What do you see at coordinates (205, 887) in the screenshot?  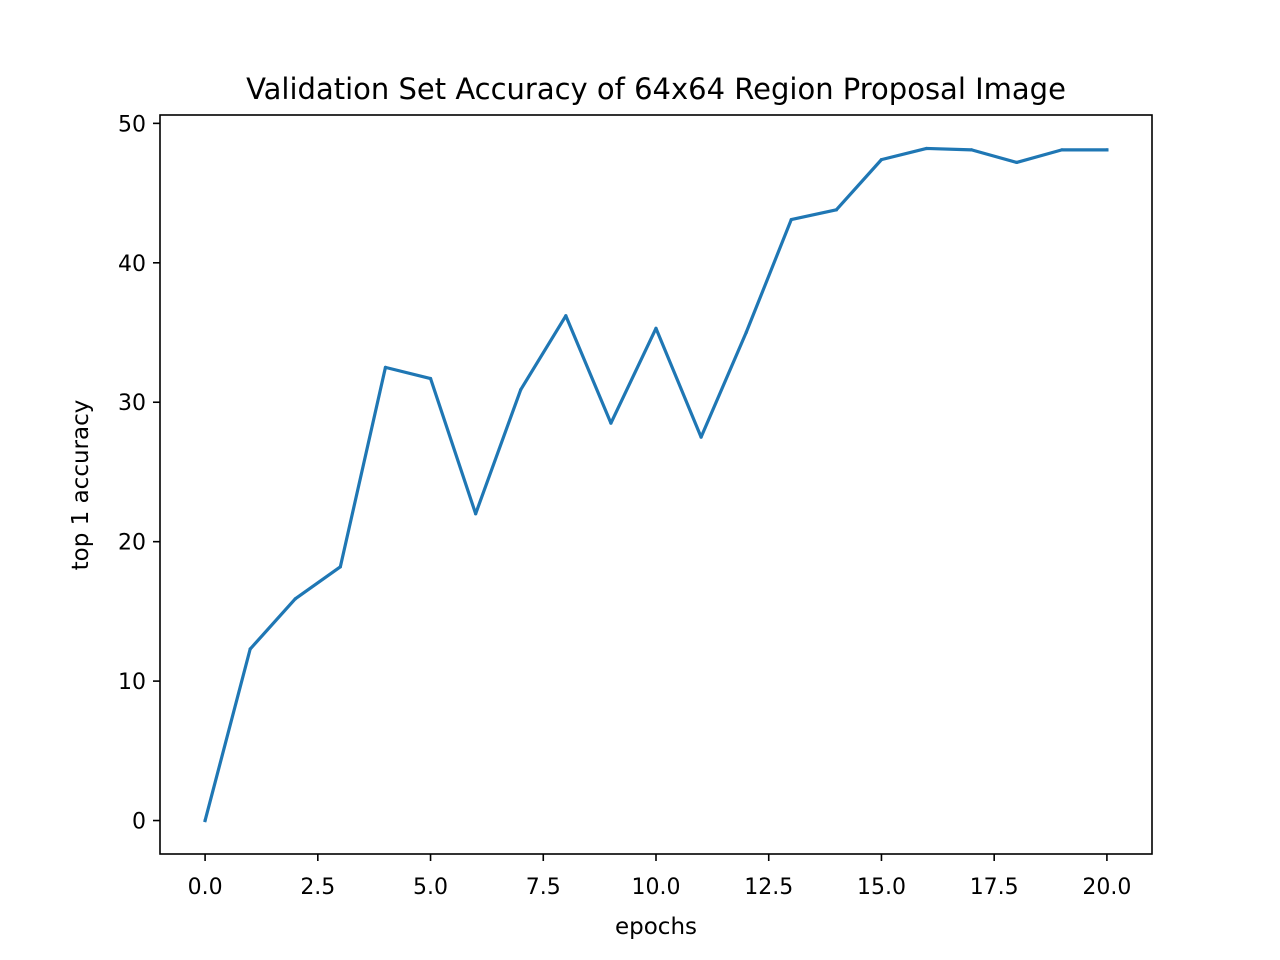 I see `x-tick-label: 0.0` at bounding box center [205, 887].